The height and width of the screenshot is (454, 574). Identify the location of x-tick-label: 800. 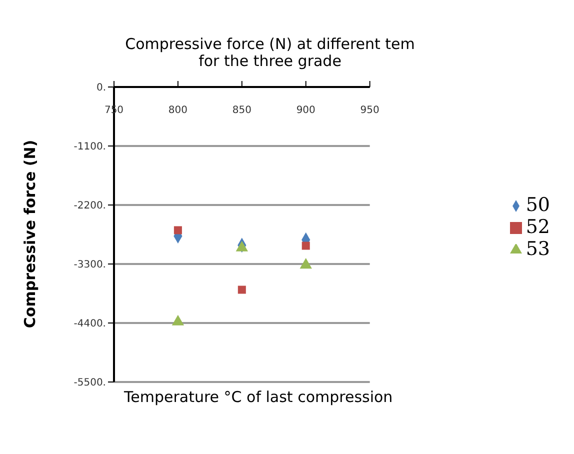
(178, 110).